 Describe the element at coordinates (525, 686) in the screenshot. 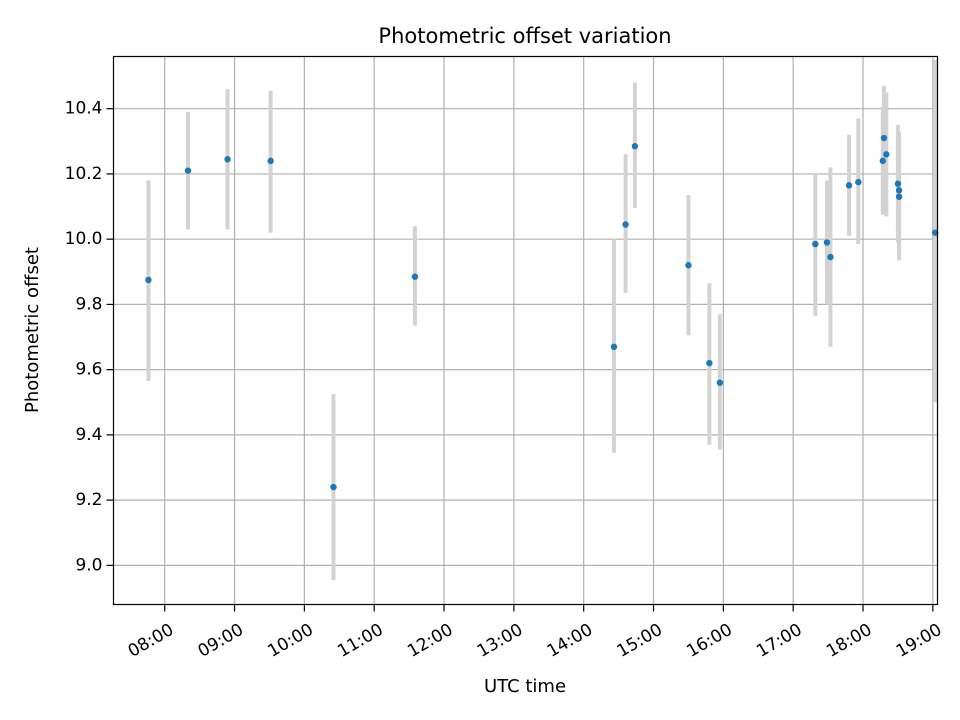

I see `x-axis-label: UTC time` at that location.